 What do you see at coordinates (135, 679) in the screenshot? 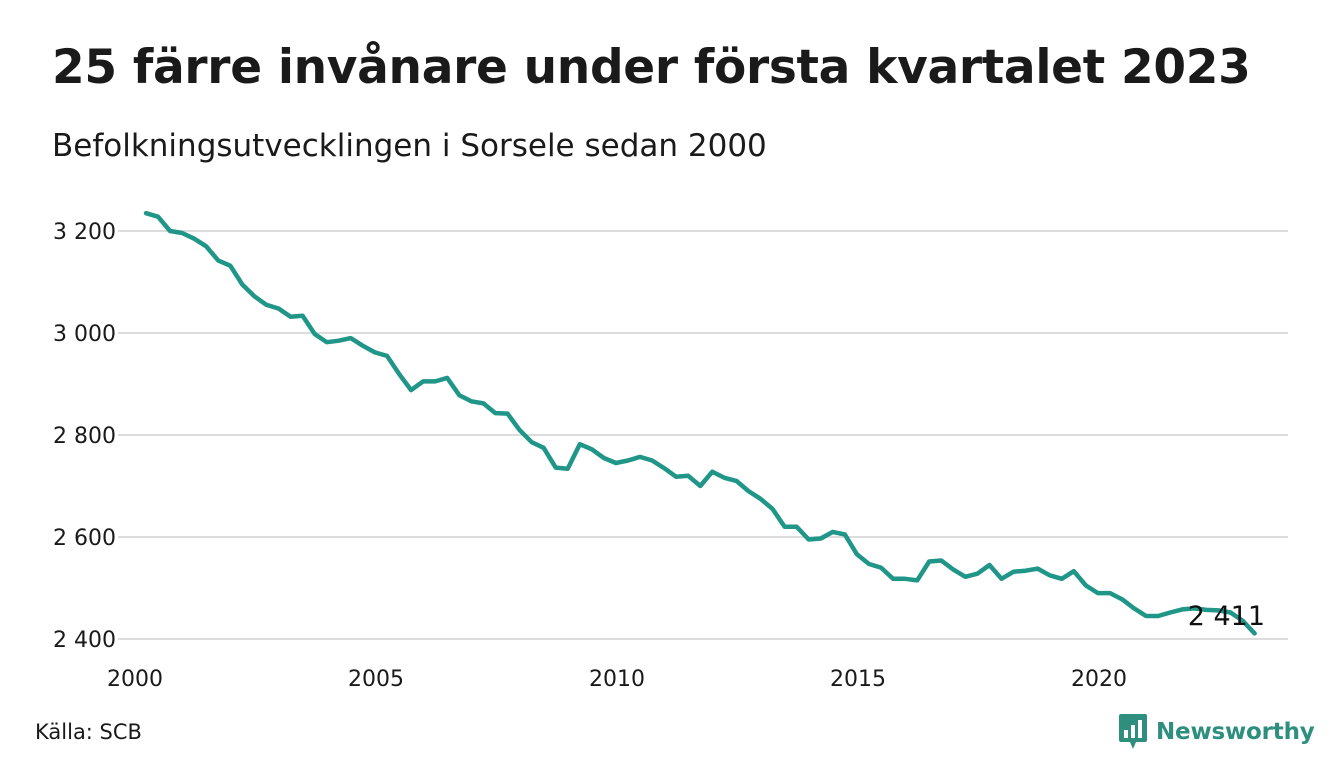
I see `x-tick-label: 2000` at bounding box center [135, 679].